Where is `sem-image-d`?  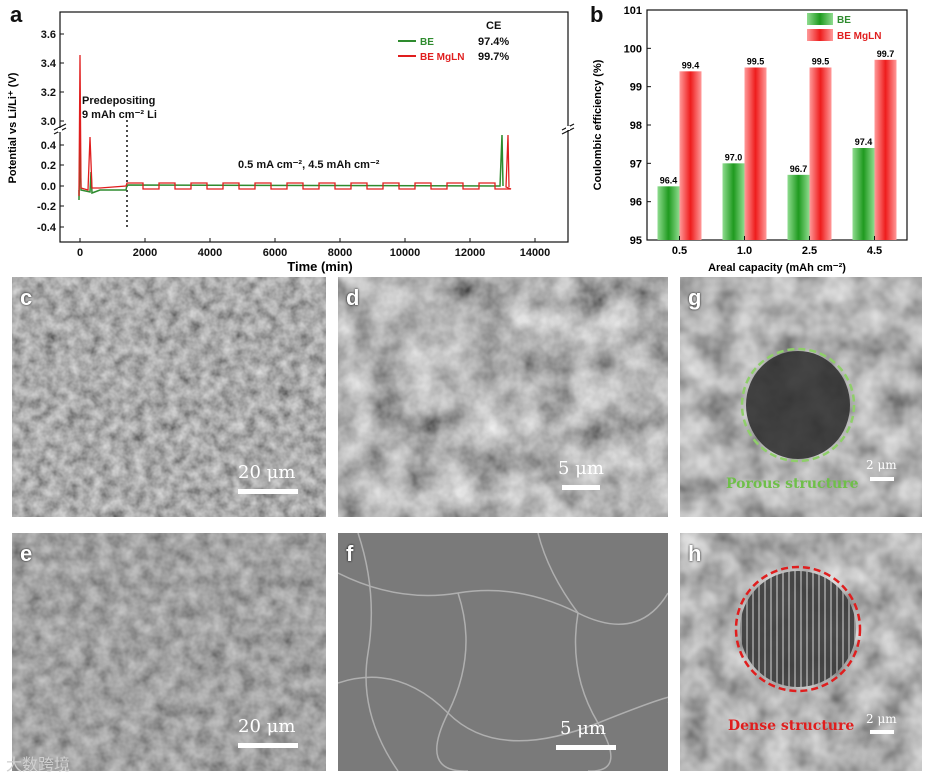 sem-image-d is located at coordinates (503, 397).